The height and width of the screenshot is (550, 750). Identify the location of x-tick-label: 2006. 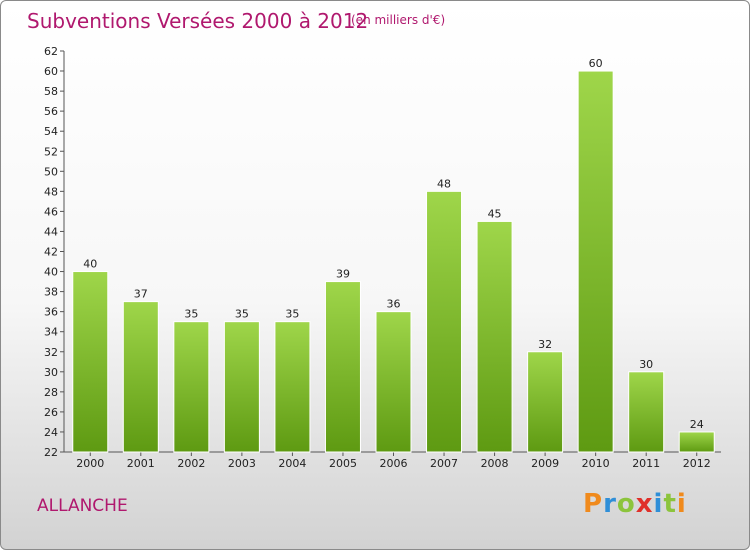
(394, 463).